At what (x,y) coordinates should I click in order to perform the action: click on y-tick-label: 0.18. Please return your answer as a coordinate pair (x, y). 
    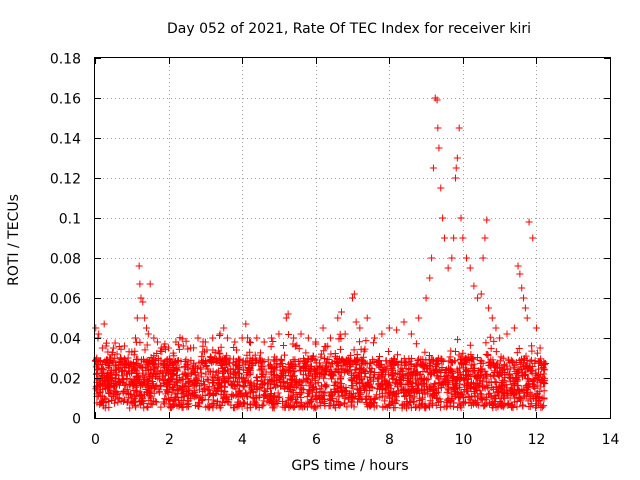
    Looking at the image, I should click on (65, 60).